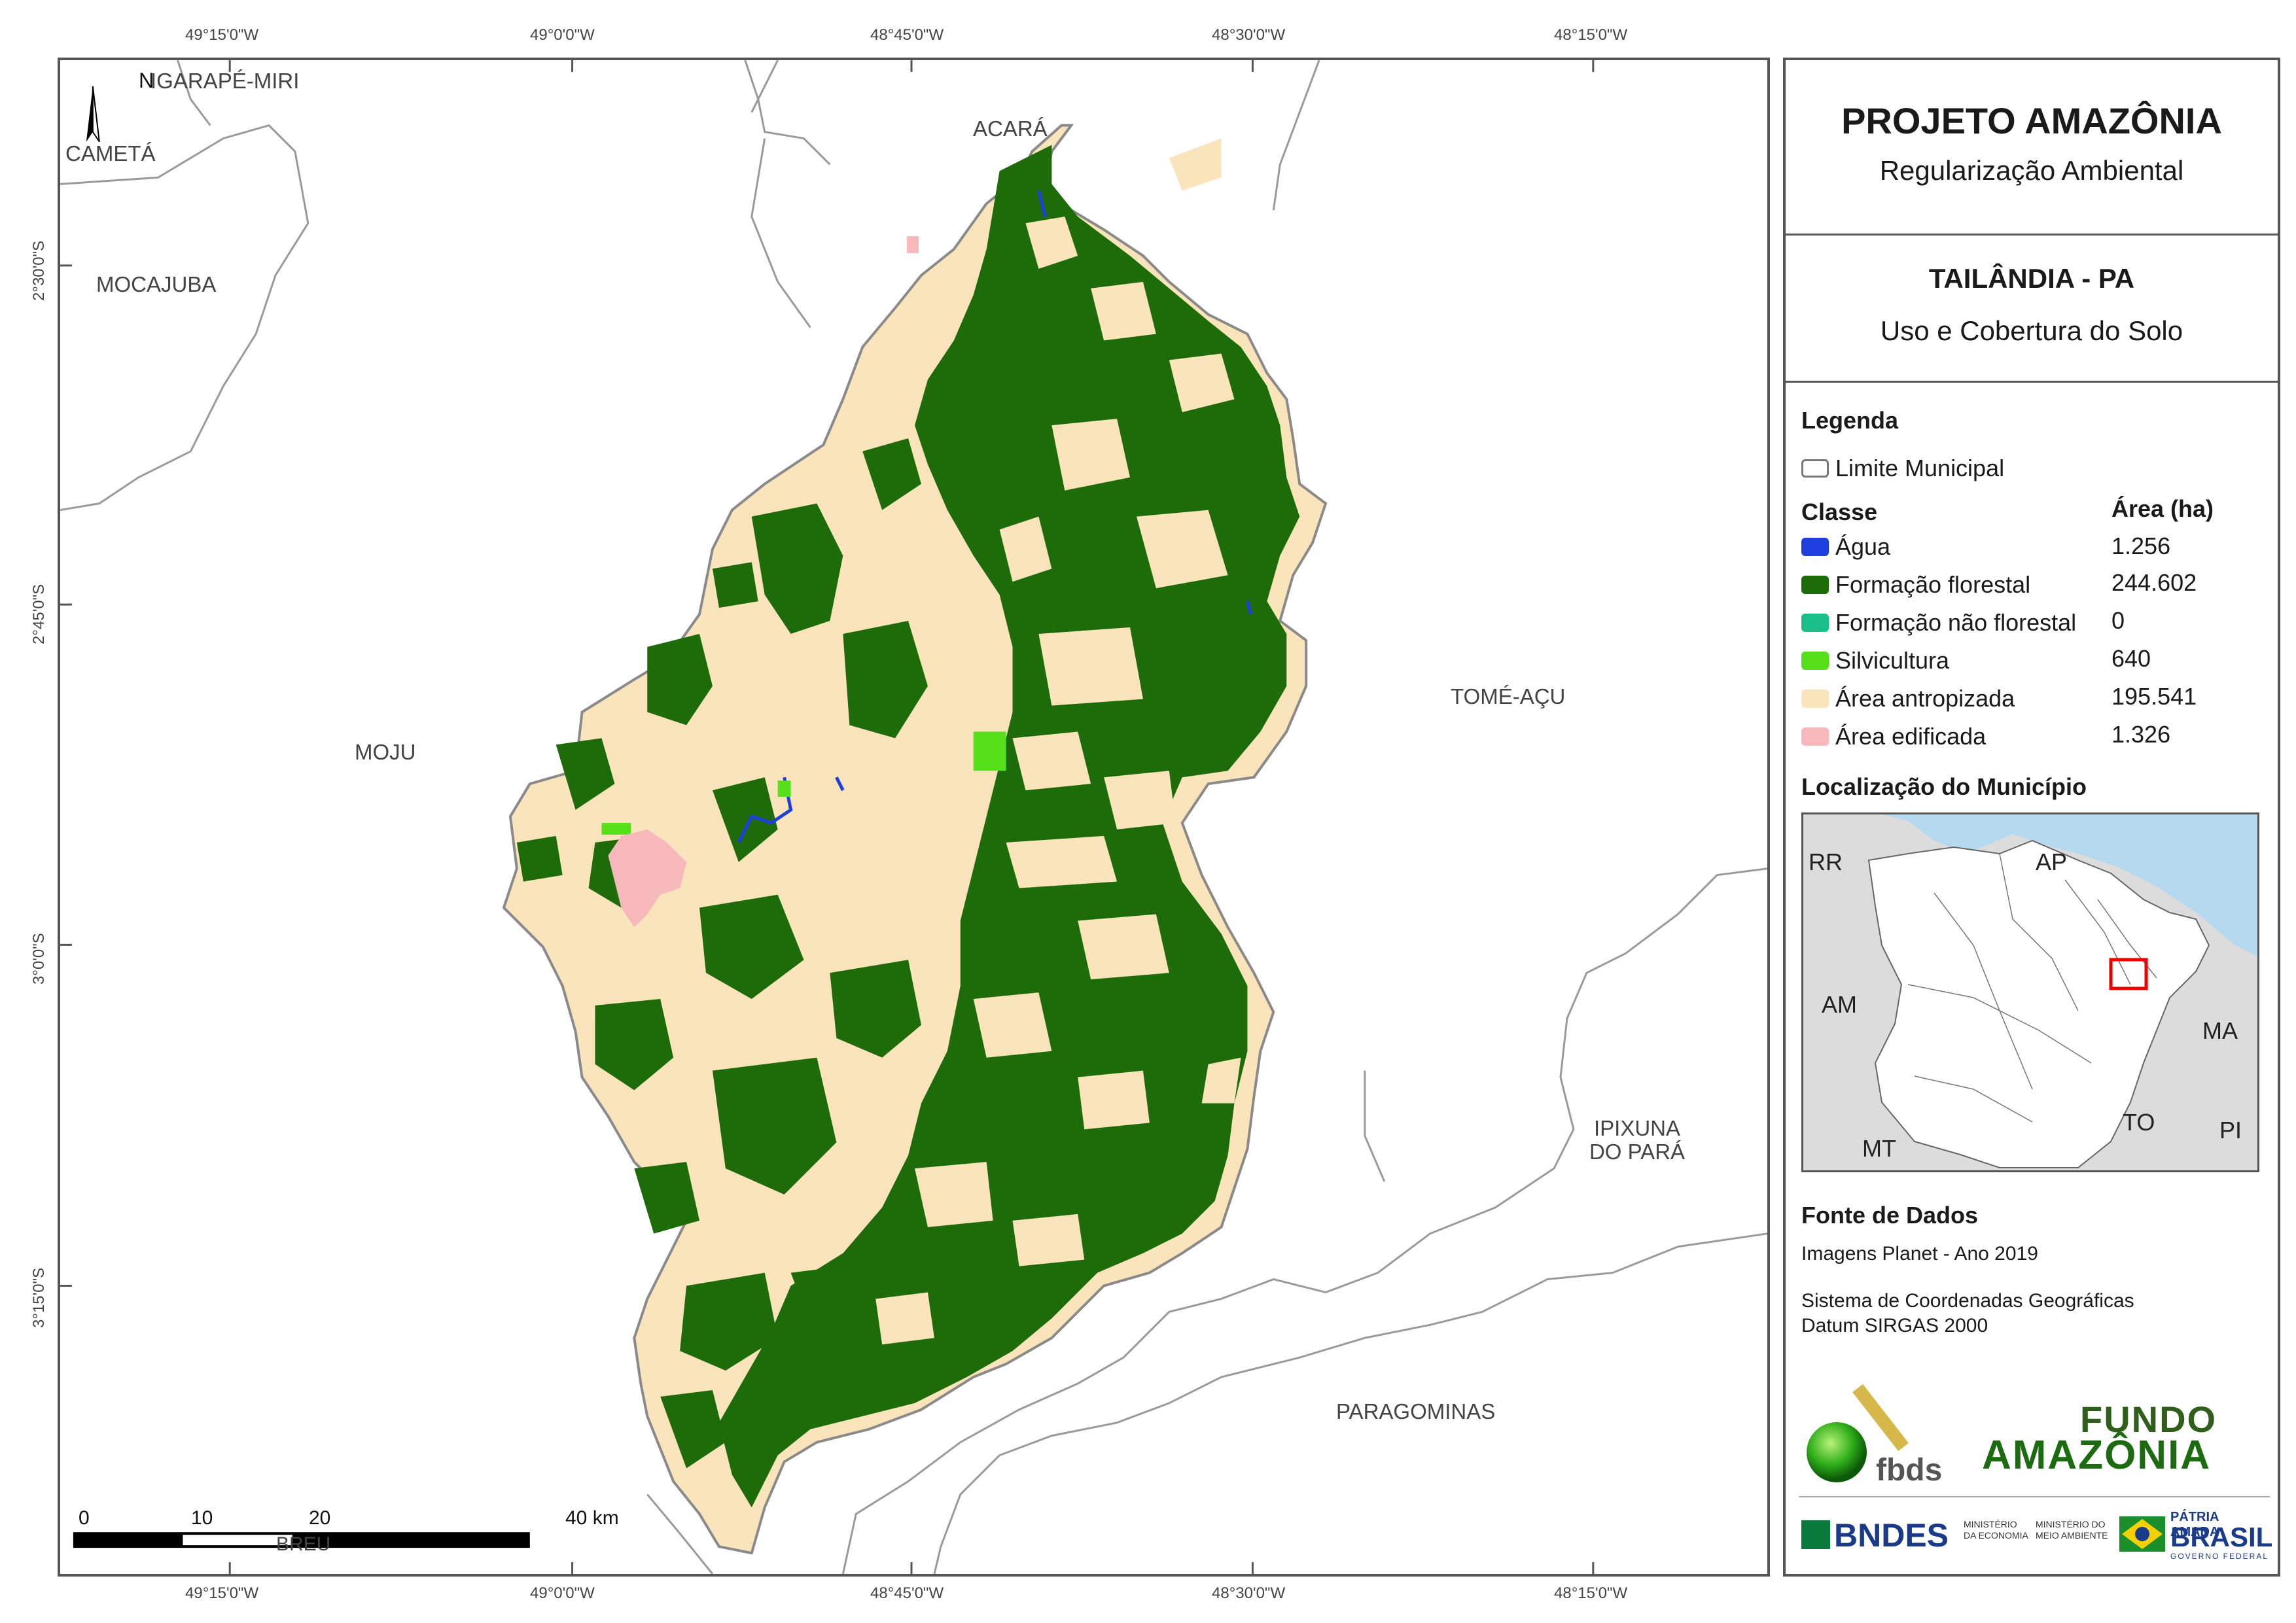  I want to click on legend-item: Silvicultura, so click(1875, 661).